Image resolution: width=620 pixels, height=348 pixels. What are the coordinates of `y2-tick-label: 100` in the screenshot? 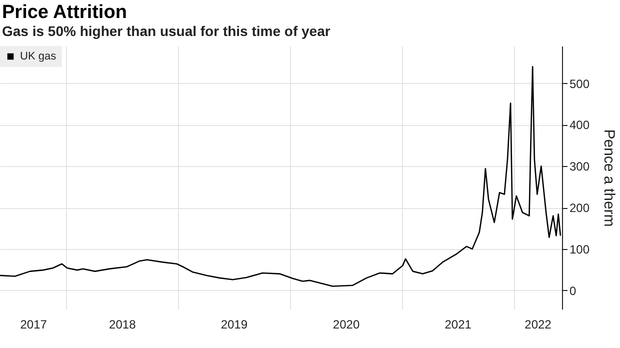 It's located at (580, 249).